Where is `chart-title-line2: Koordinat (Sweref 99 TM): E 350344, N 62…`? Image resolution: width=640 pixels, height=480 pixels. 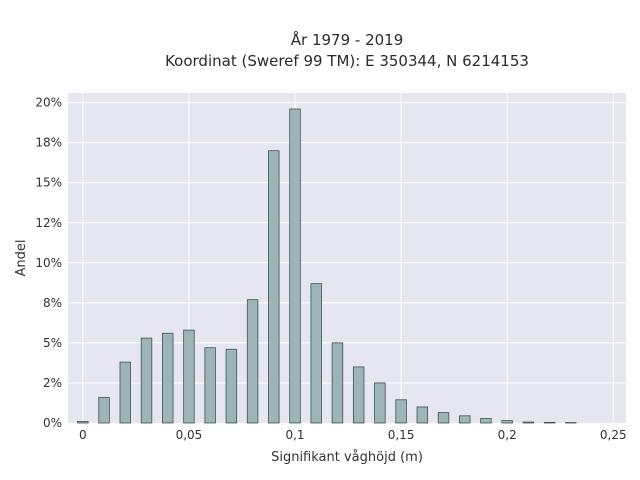
chart-title-line2: Koordinat (Sweref 99 TM): E 350344, N 62… is located at coordinates (347, 61).